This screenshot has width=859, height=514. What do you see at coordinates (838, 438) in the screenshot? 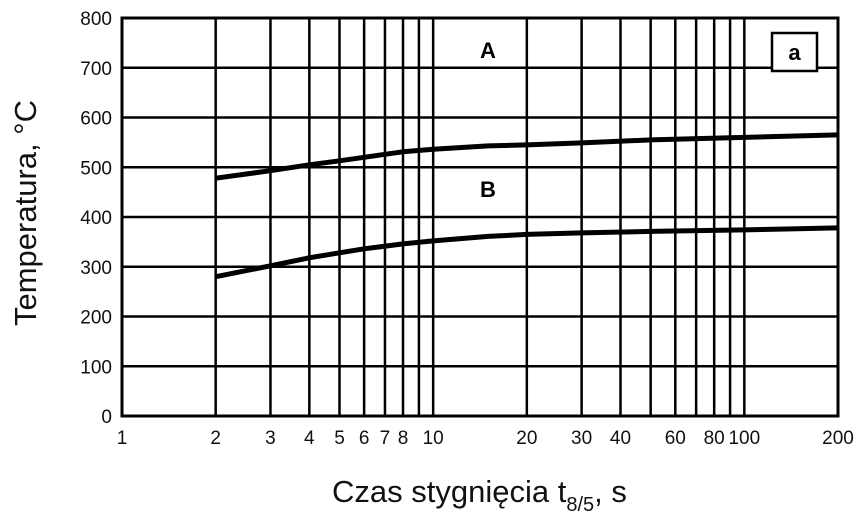
I see `x-tick-label: 200` at bounding box center [838, 438].